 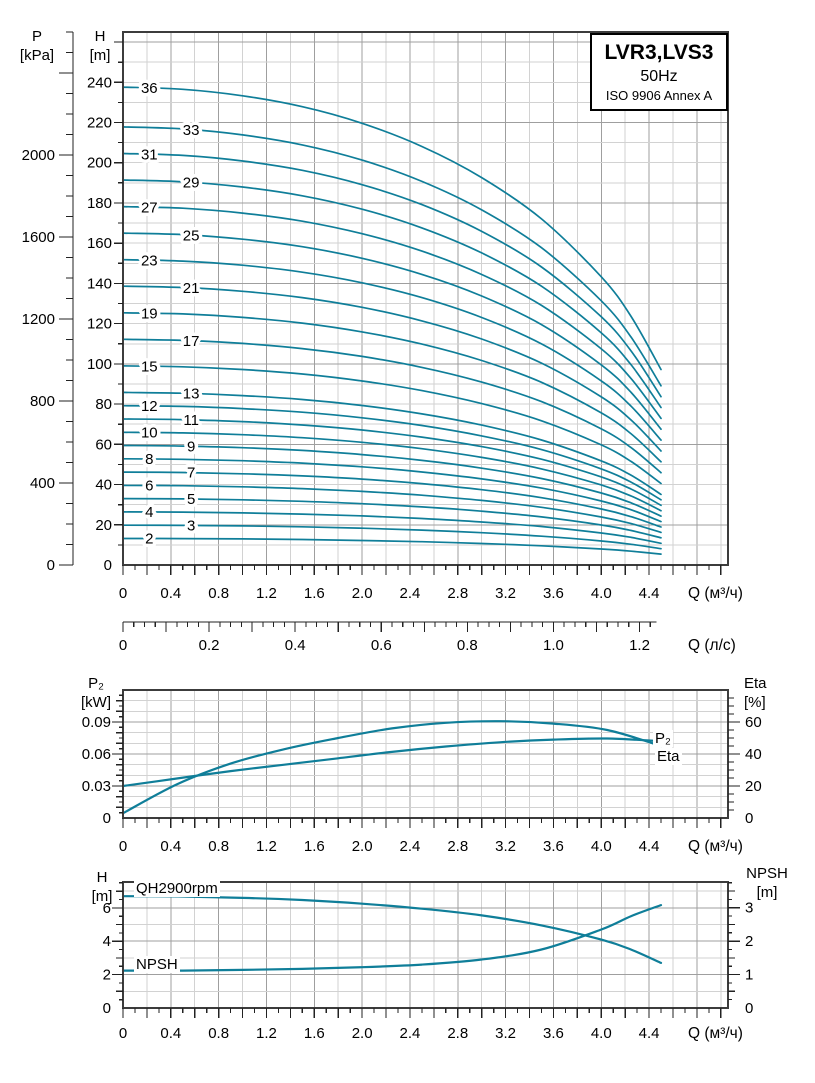 What do you see at coordinates (601, 846) in the screenshot?
I see `svg-text: 4.0` at bounding box center [601, 846].